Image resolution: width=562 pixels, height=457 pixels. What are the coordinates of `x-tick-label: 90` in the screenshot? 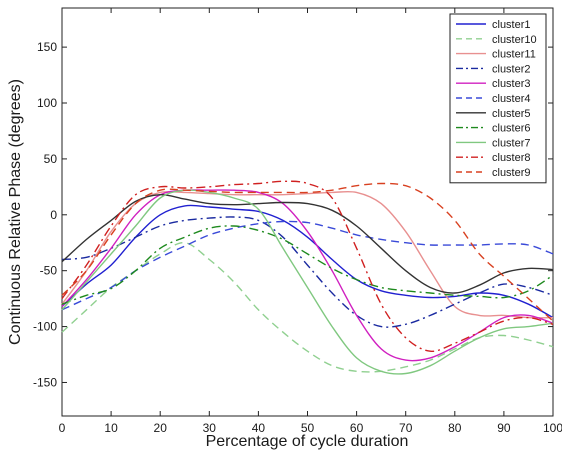 It's located at (504, 428).